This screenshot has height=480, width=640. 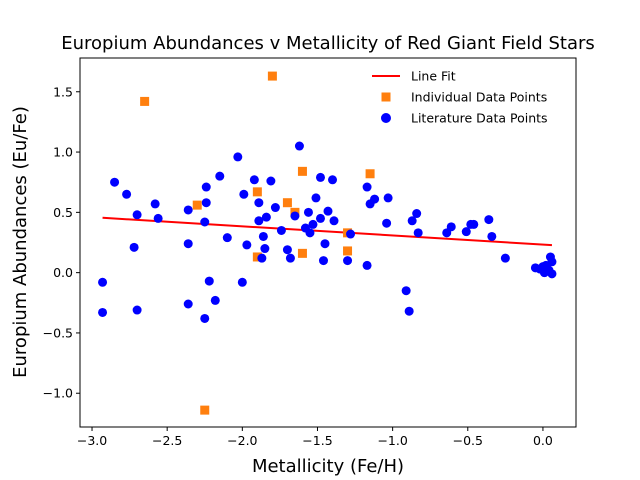 What do you see at coordinates (433, 76) in the screenshot?
I see `legend-line-fit-label: Line Fit` at bounding box center [433, 76].